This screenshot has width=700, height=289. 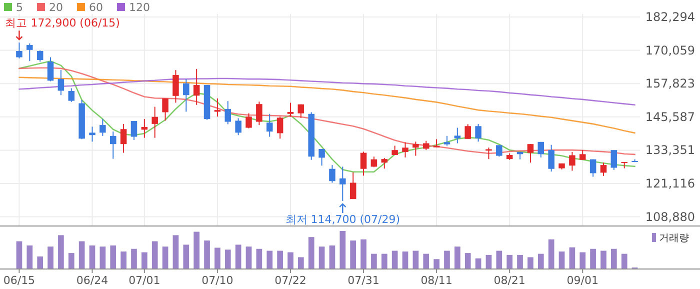 I want to click on x-tick-label: 07/31, so click(x=364, y=280).